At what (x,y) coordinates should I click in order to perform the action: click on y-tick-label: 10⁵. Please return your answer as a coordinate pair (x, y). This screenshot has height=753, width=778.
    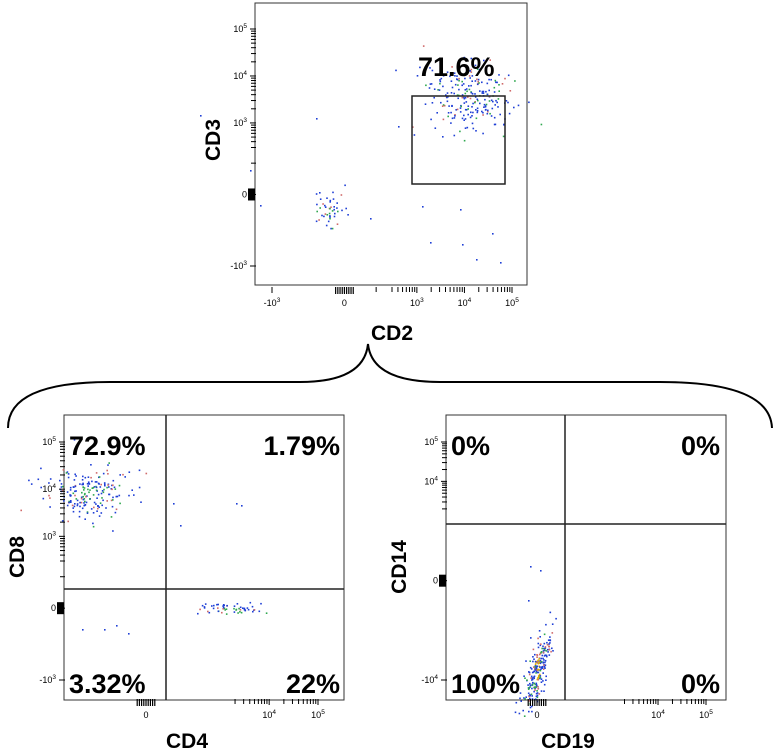
    Looking at the image, I should click on (240, 28).